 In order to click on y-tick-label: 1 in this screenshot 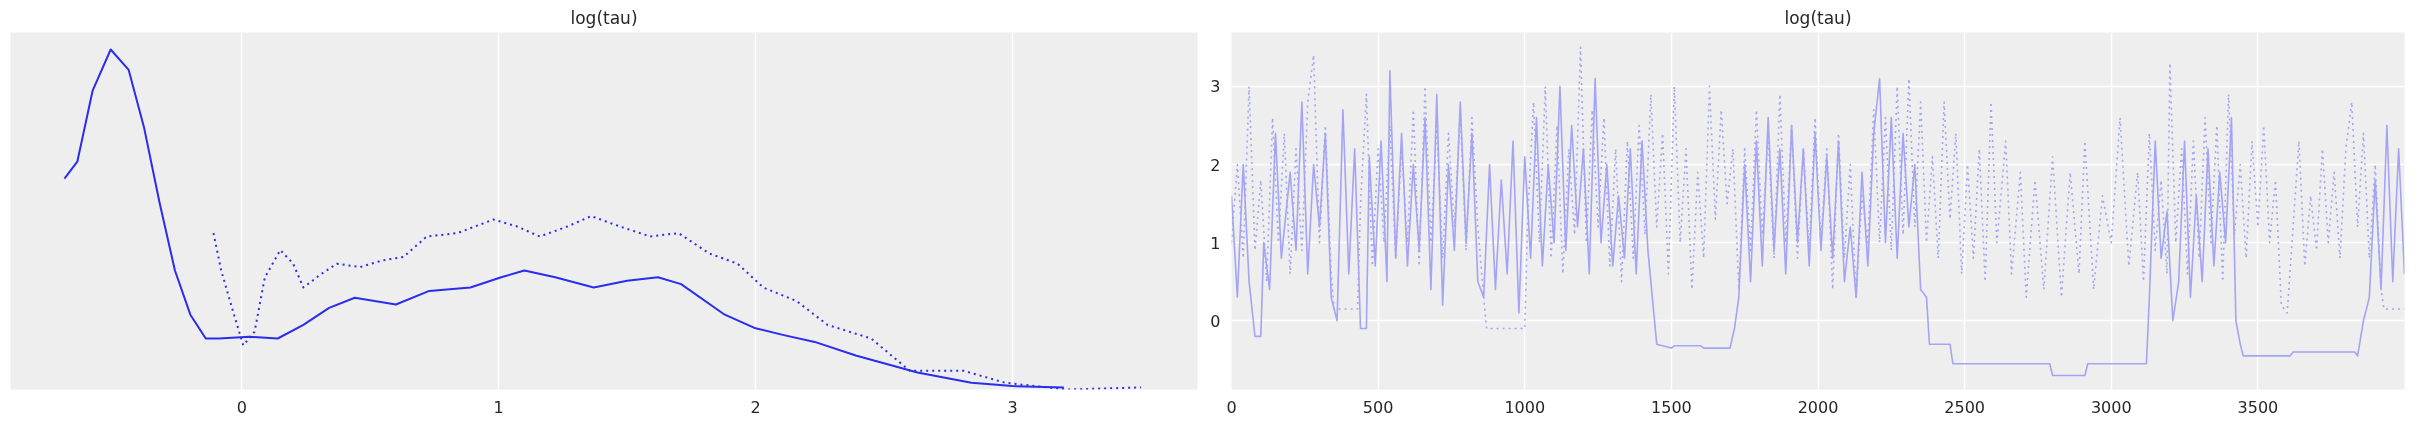, I will do `click(1215, 243)`.